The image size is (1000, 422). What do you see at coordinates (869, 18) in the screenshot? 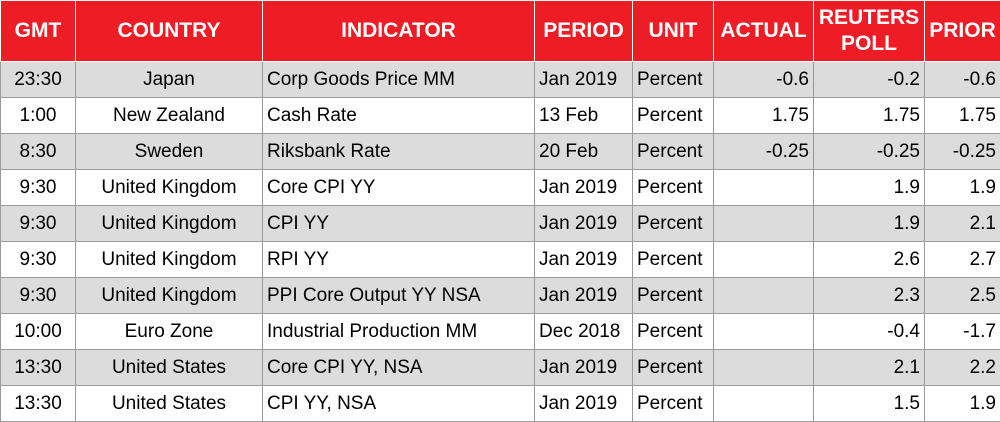
I see `header-reuters-poll-line1: REUTERS` at bounding box center [869, 18].